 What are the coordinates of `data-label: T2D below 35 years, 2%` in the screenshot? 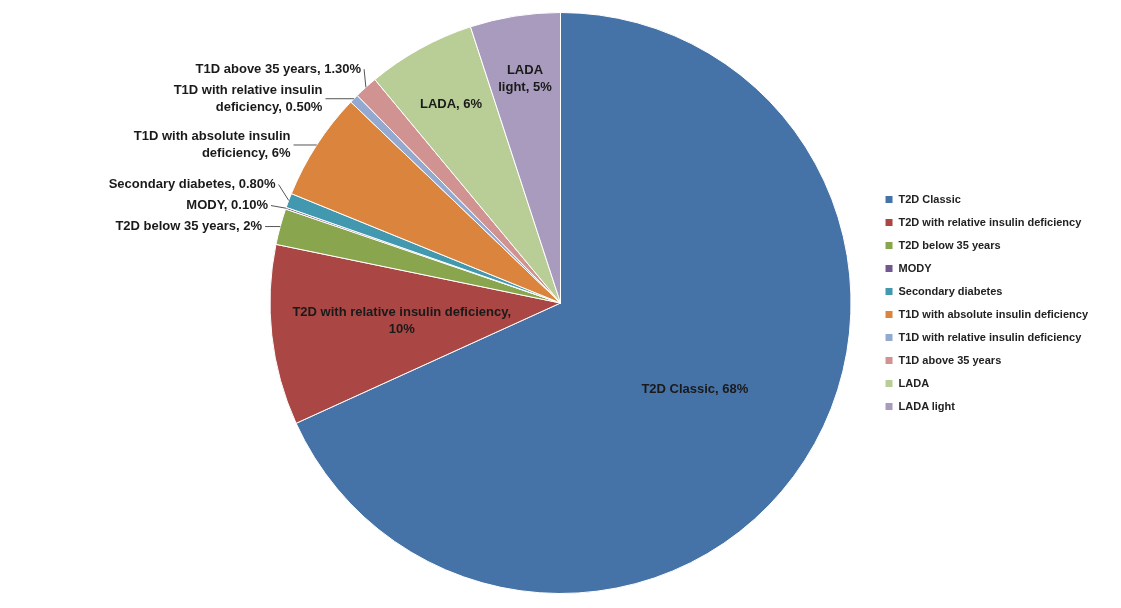 It's located at (189, 226).